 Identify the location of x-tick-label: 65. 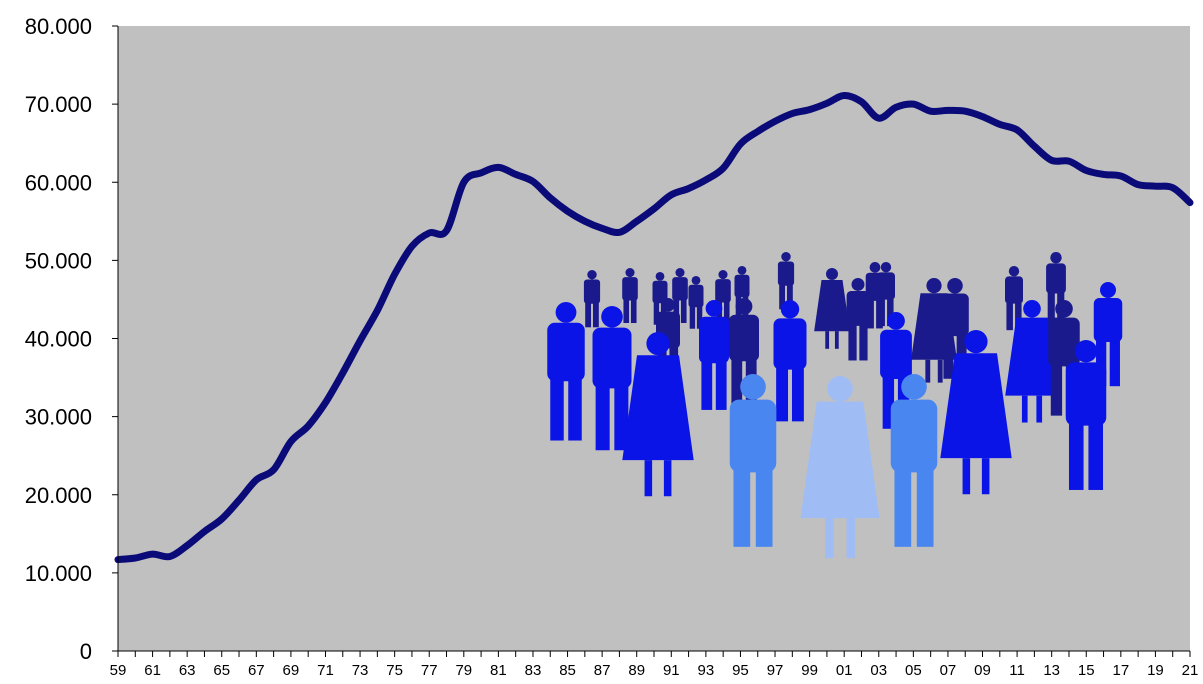
(221, 670).